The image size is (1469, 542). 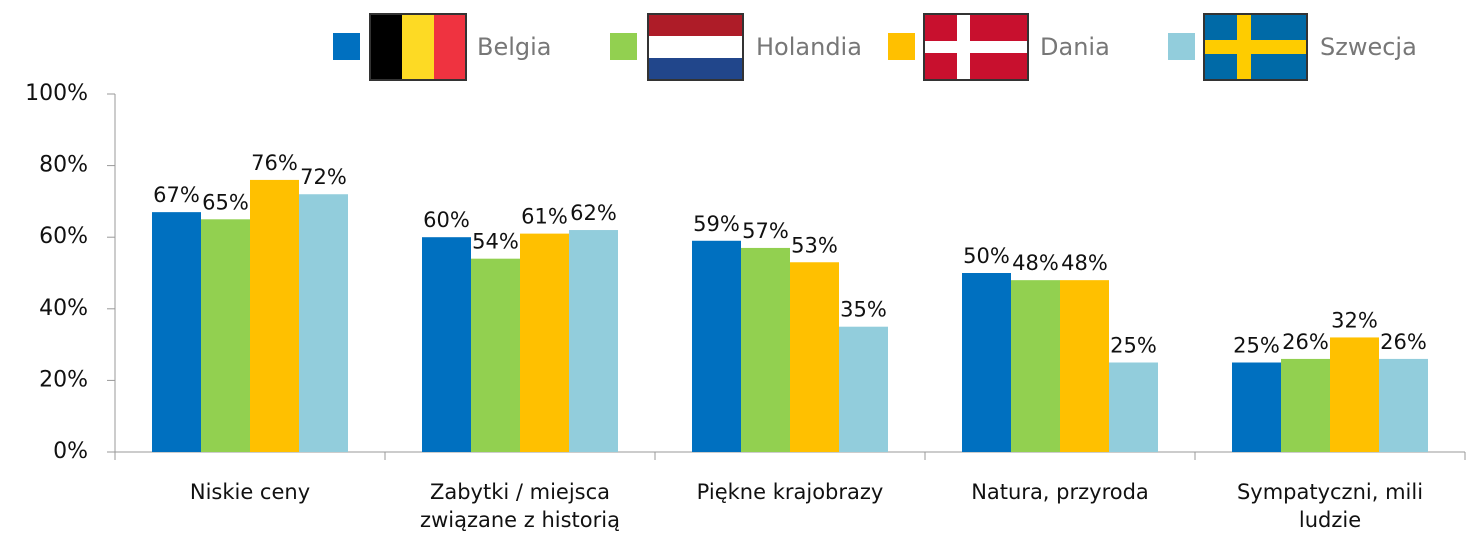 What do you see at coordinates (1368, 47) in the screenshot?
I see `legend-label: Szwecja` at bounding box center [1368, 47].